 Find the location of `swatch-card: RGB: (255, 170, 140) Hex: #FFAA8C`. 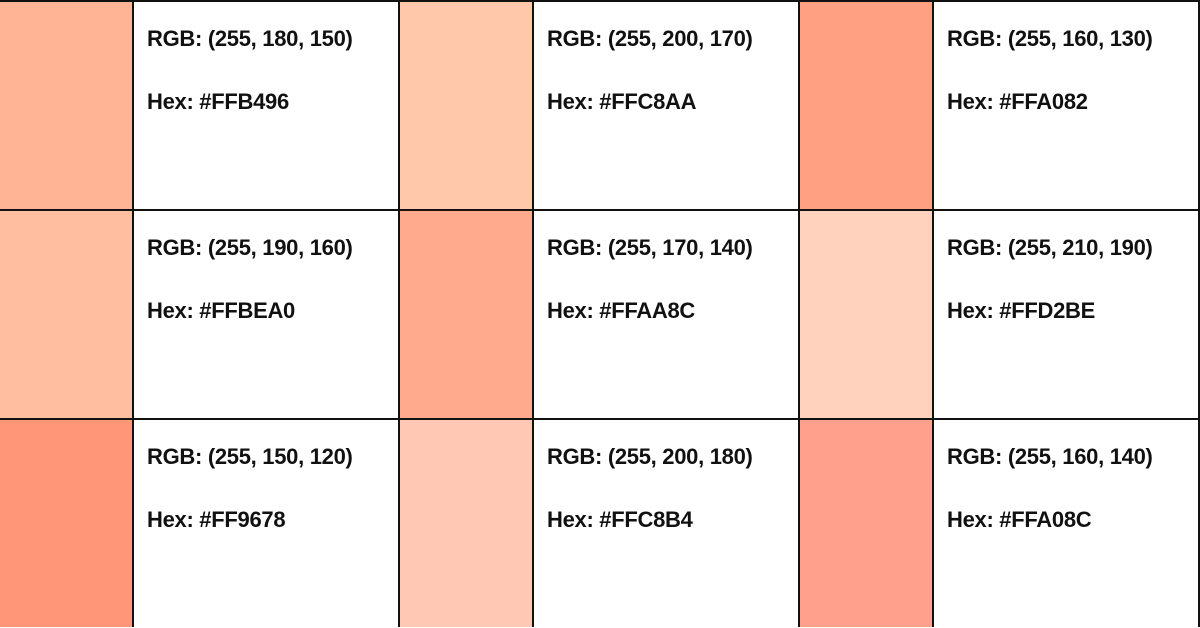

swatch-card: RGB: (255, 170, 140) Hex: #FFAA8C is located at coordinates (600, 313).